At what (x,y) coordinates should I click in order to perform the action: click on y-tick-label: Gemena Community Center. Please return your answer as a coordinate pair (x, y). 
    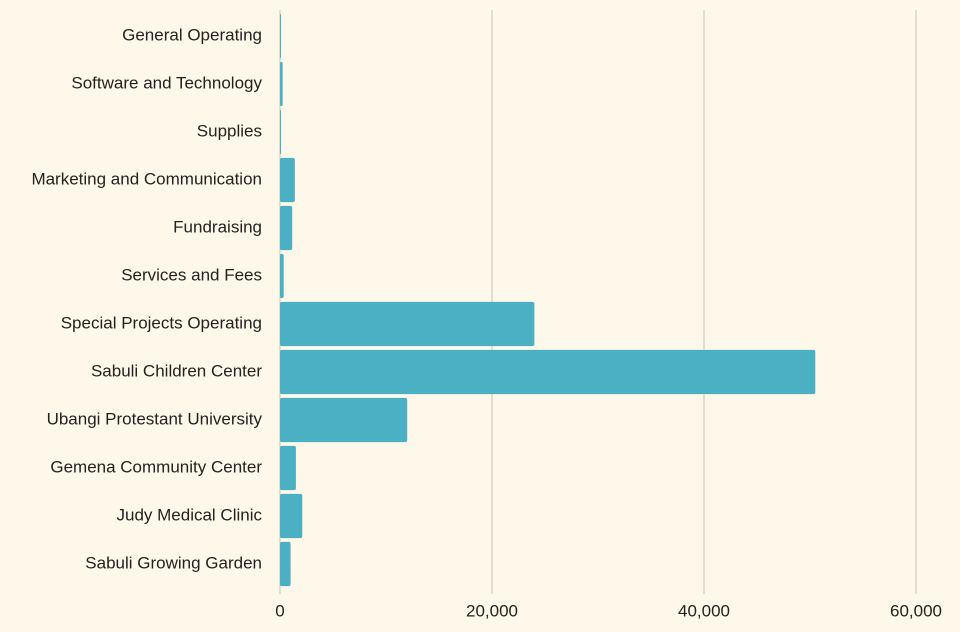
    Looking at the image, I should click on (156, 466).